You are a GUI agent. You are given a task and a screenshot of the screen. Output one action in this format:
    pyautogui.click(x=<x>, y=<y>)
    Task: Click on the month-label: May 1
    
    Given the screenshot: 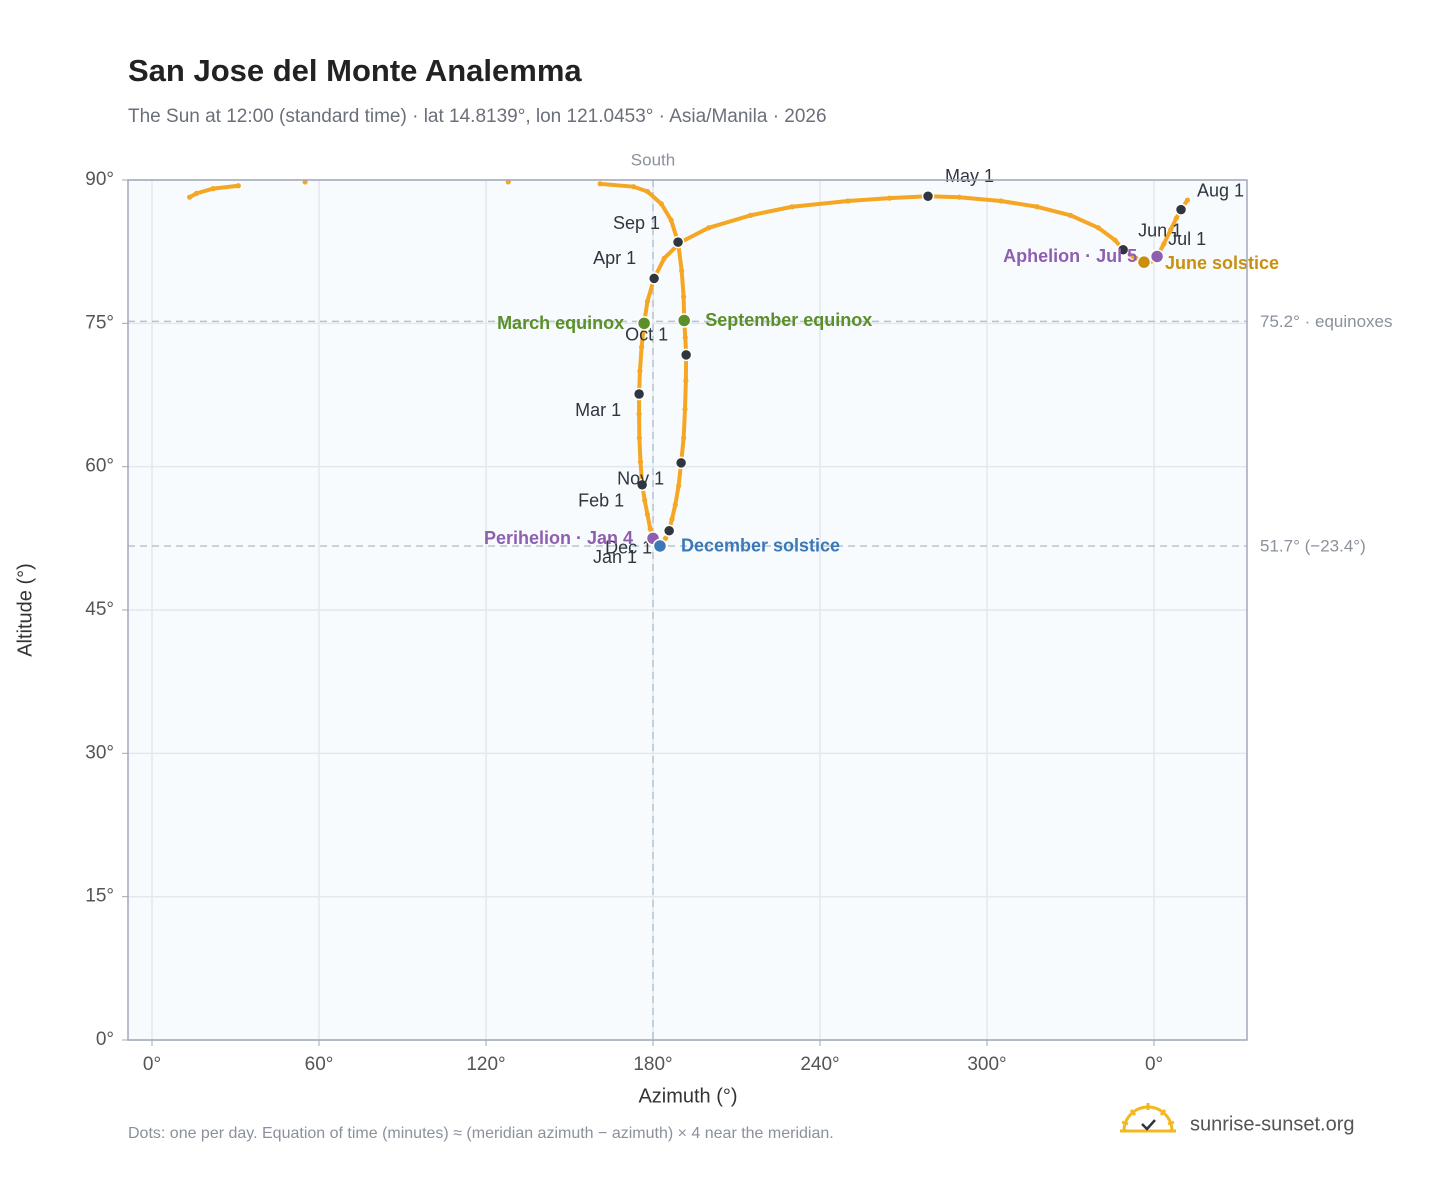 What is the action you would take?
    pyautogui.click(x=969, y=176)
    